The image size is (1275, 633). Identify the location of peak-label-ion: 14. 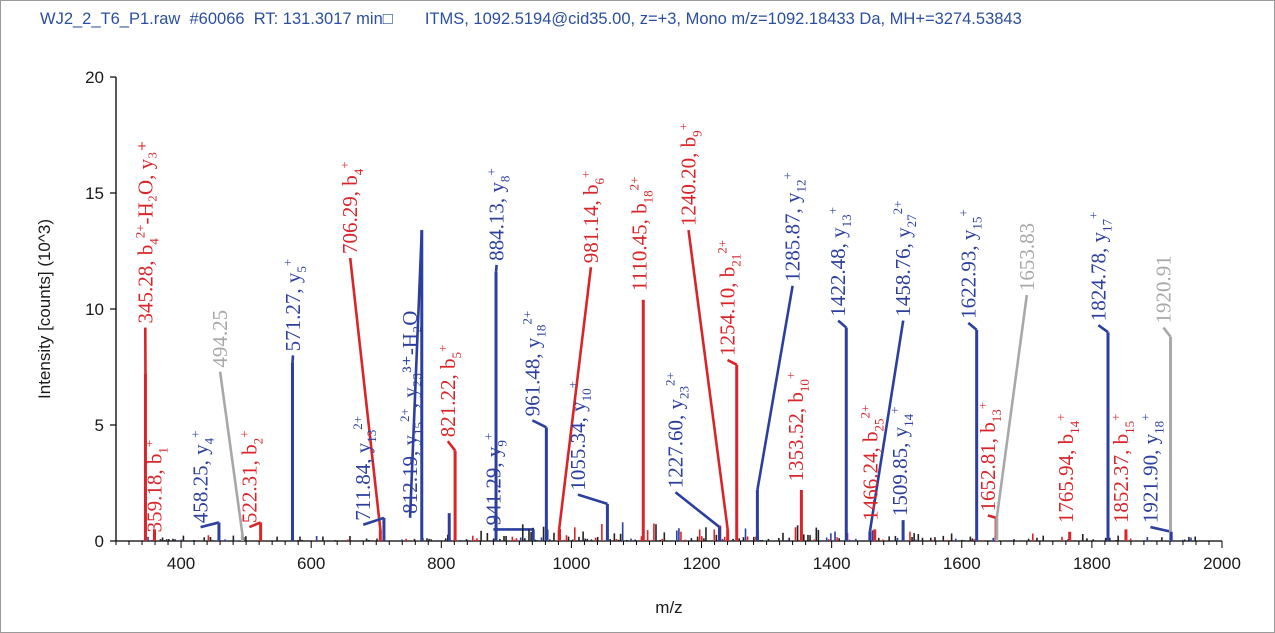
(908, 420).